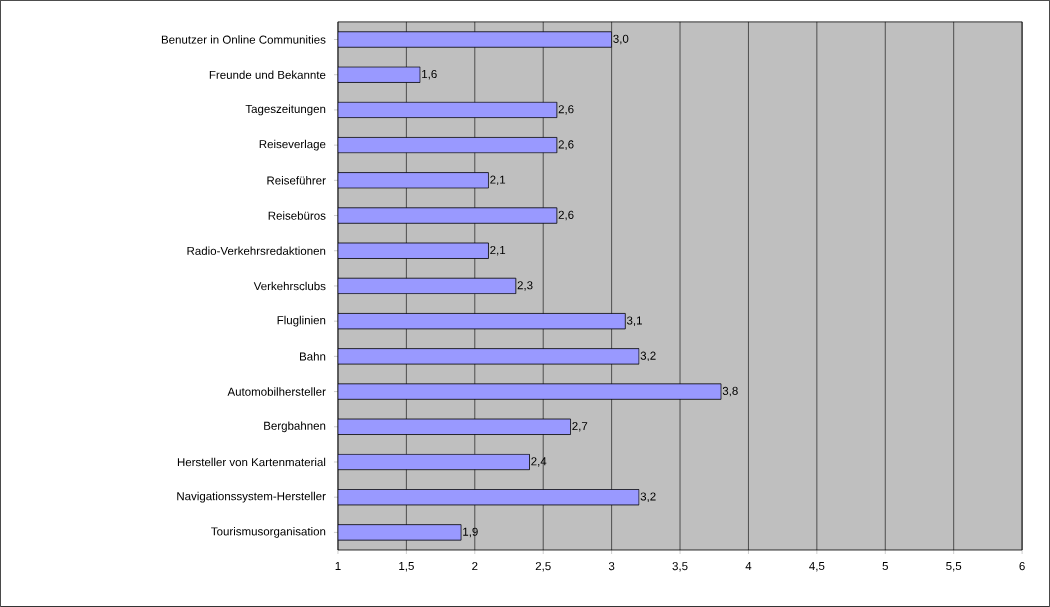 The height and width of the screenshot is (607, 1050). I want to click on y-tick-label: Fluglinien, so click(301, 321).